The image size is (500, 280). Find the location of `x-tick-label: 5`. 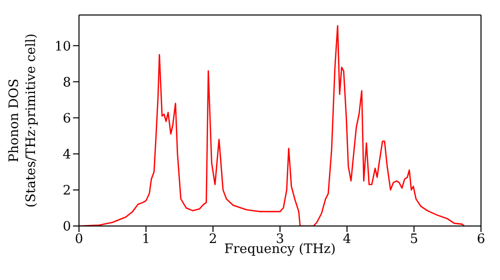

x-tick-label: 5 is located at coordinates (414, 240).